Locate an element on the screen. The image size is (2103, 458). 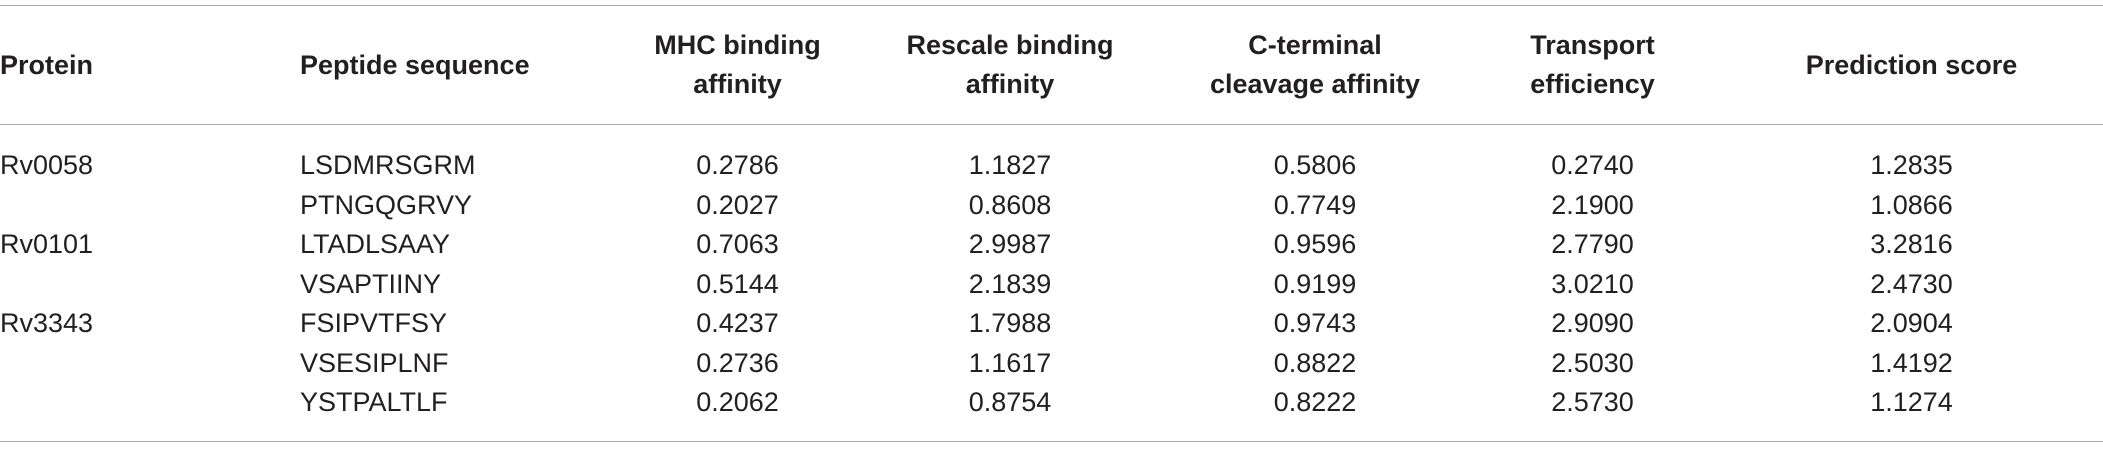
cell-cleavage: 0.8222 is located at coordinates (1315, 402).